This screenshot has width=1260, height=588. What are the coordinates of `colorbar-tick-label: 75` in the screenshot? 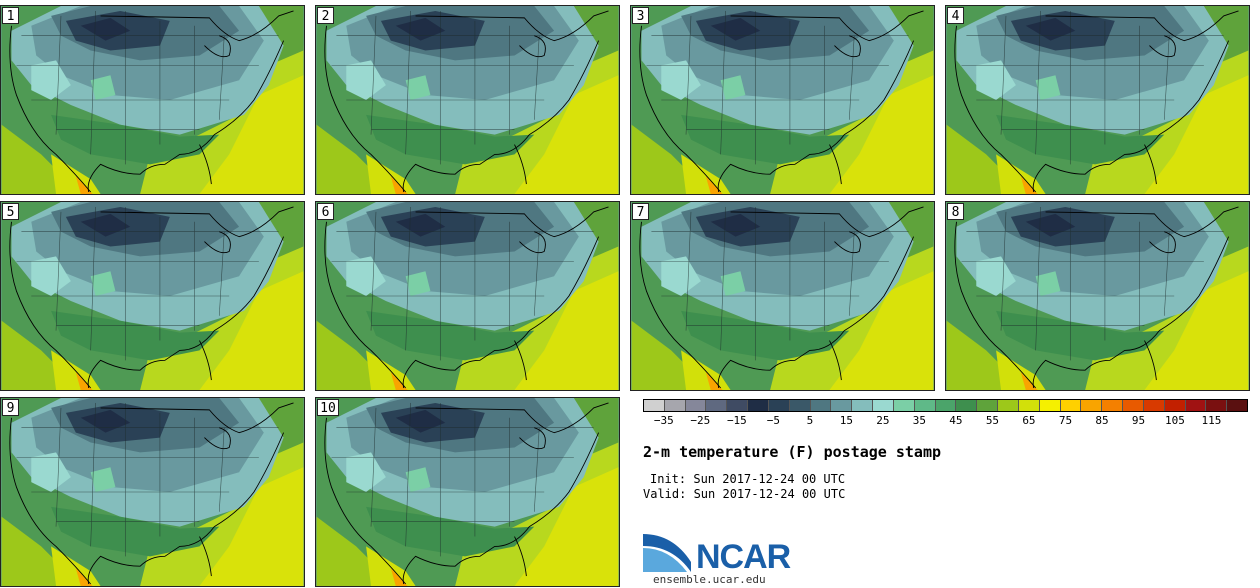 It's located at (1065, 420).